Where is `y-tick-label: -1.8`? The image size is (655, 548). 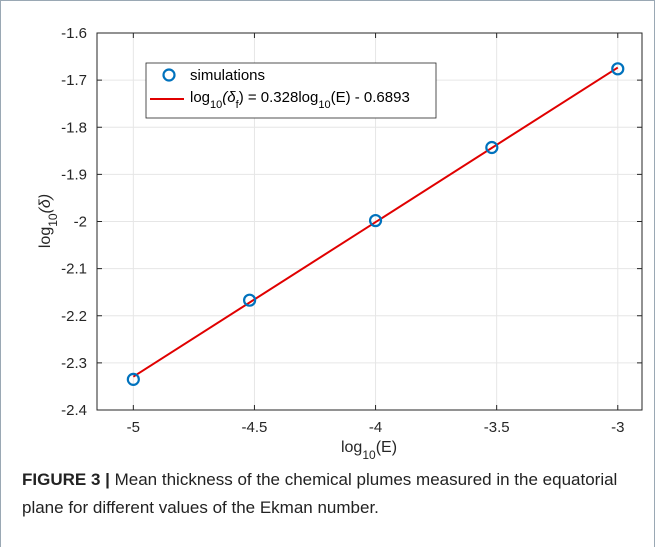 y-tick-label: -1.8 is located at coordinates (74, 127).